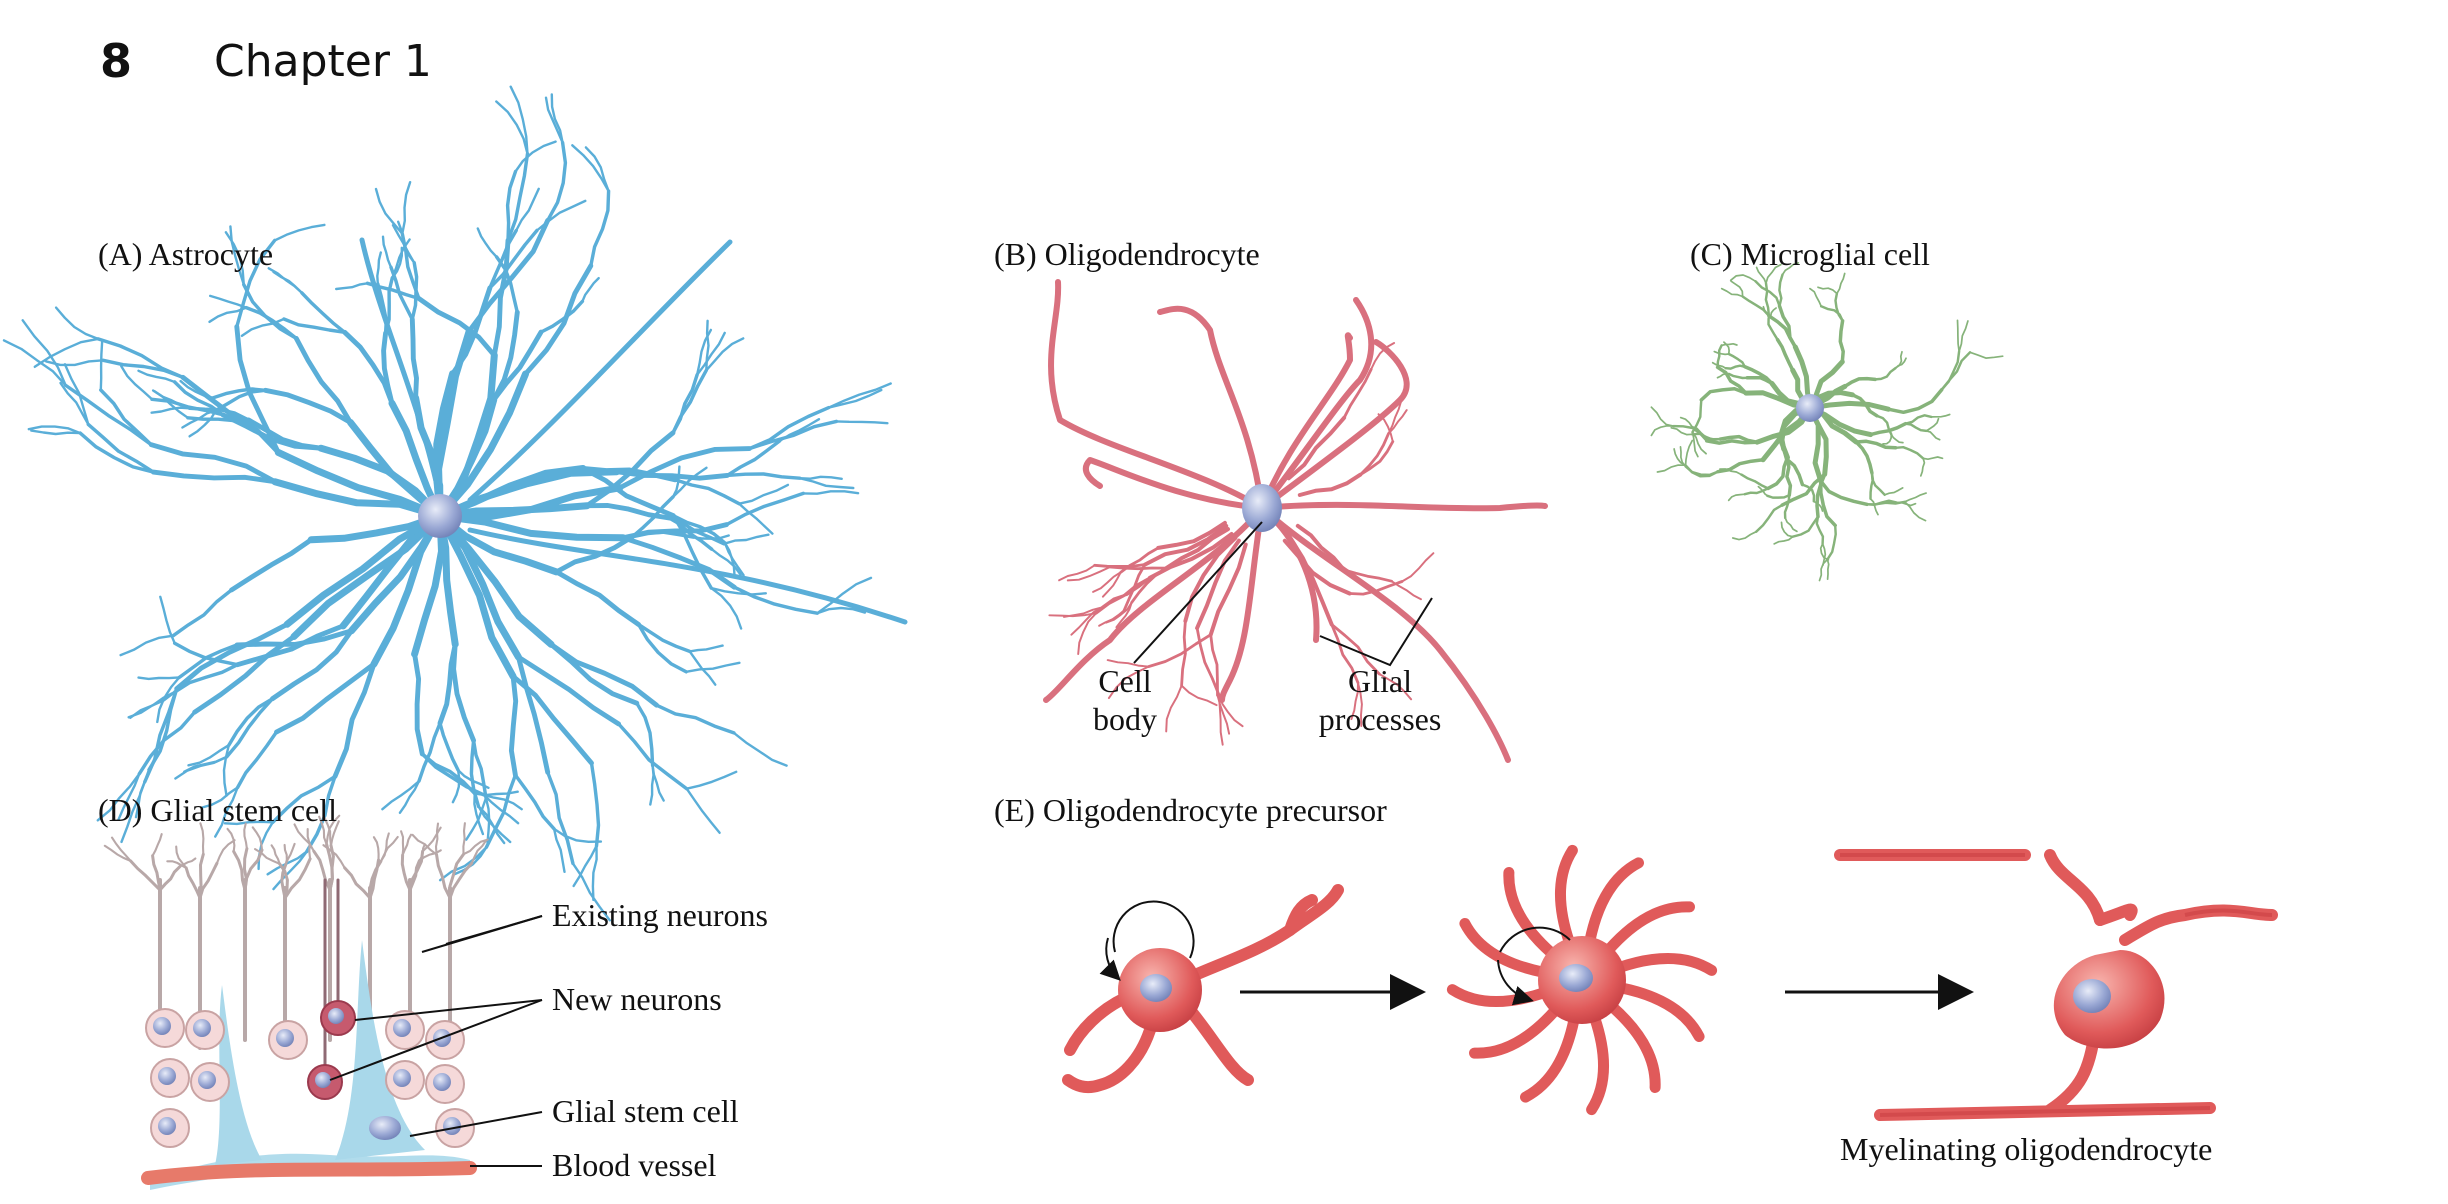  What do you see at coordinates (1810, 408) in the screenshot?
I see `microglial-cell-body` at bounding box center [1810, 408].